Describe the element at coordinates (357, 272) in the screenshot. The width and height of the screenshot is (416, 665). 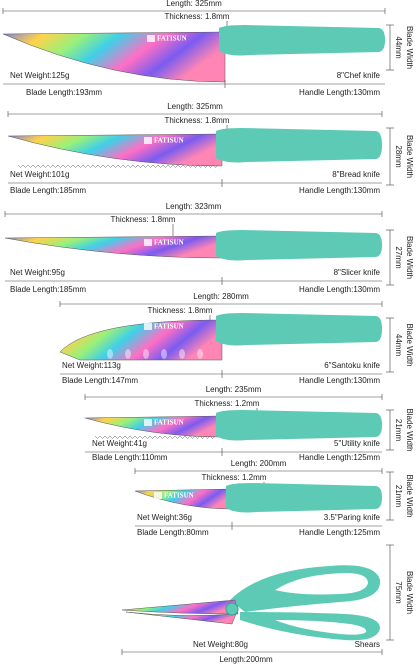
I see `knife-name: 8"Slicer knife` at that location.